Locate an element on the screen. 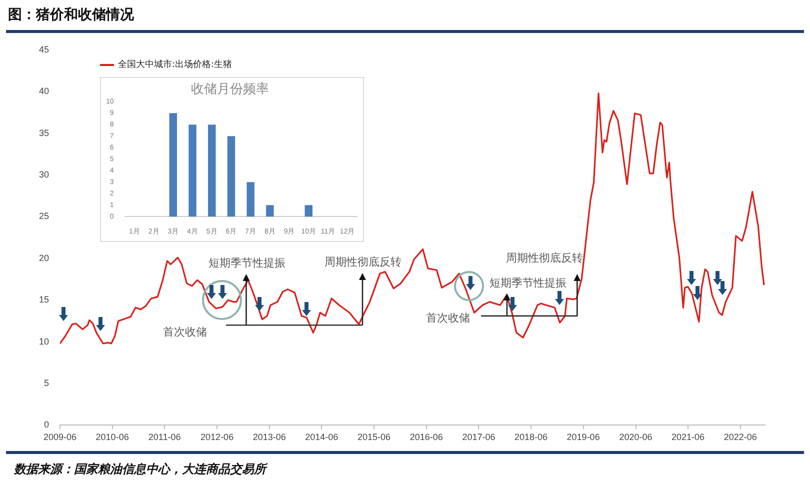 The width and height of the screenshot is (810, 483). x-tick-label: 2011-06 is located at coordinates (164, 437).